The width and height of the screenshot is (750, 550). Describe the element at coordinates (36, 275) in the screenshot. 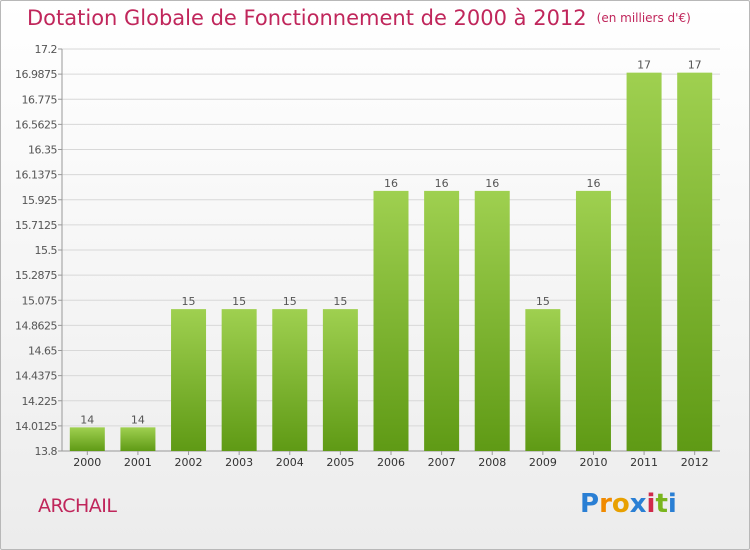

I see `y-tick-label: 15.2875` at that location.